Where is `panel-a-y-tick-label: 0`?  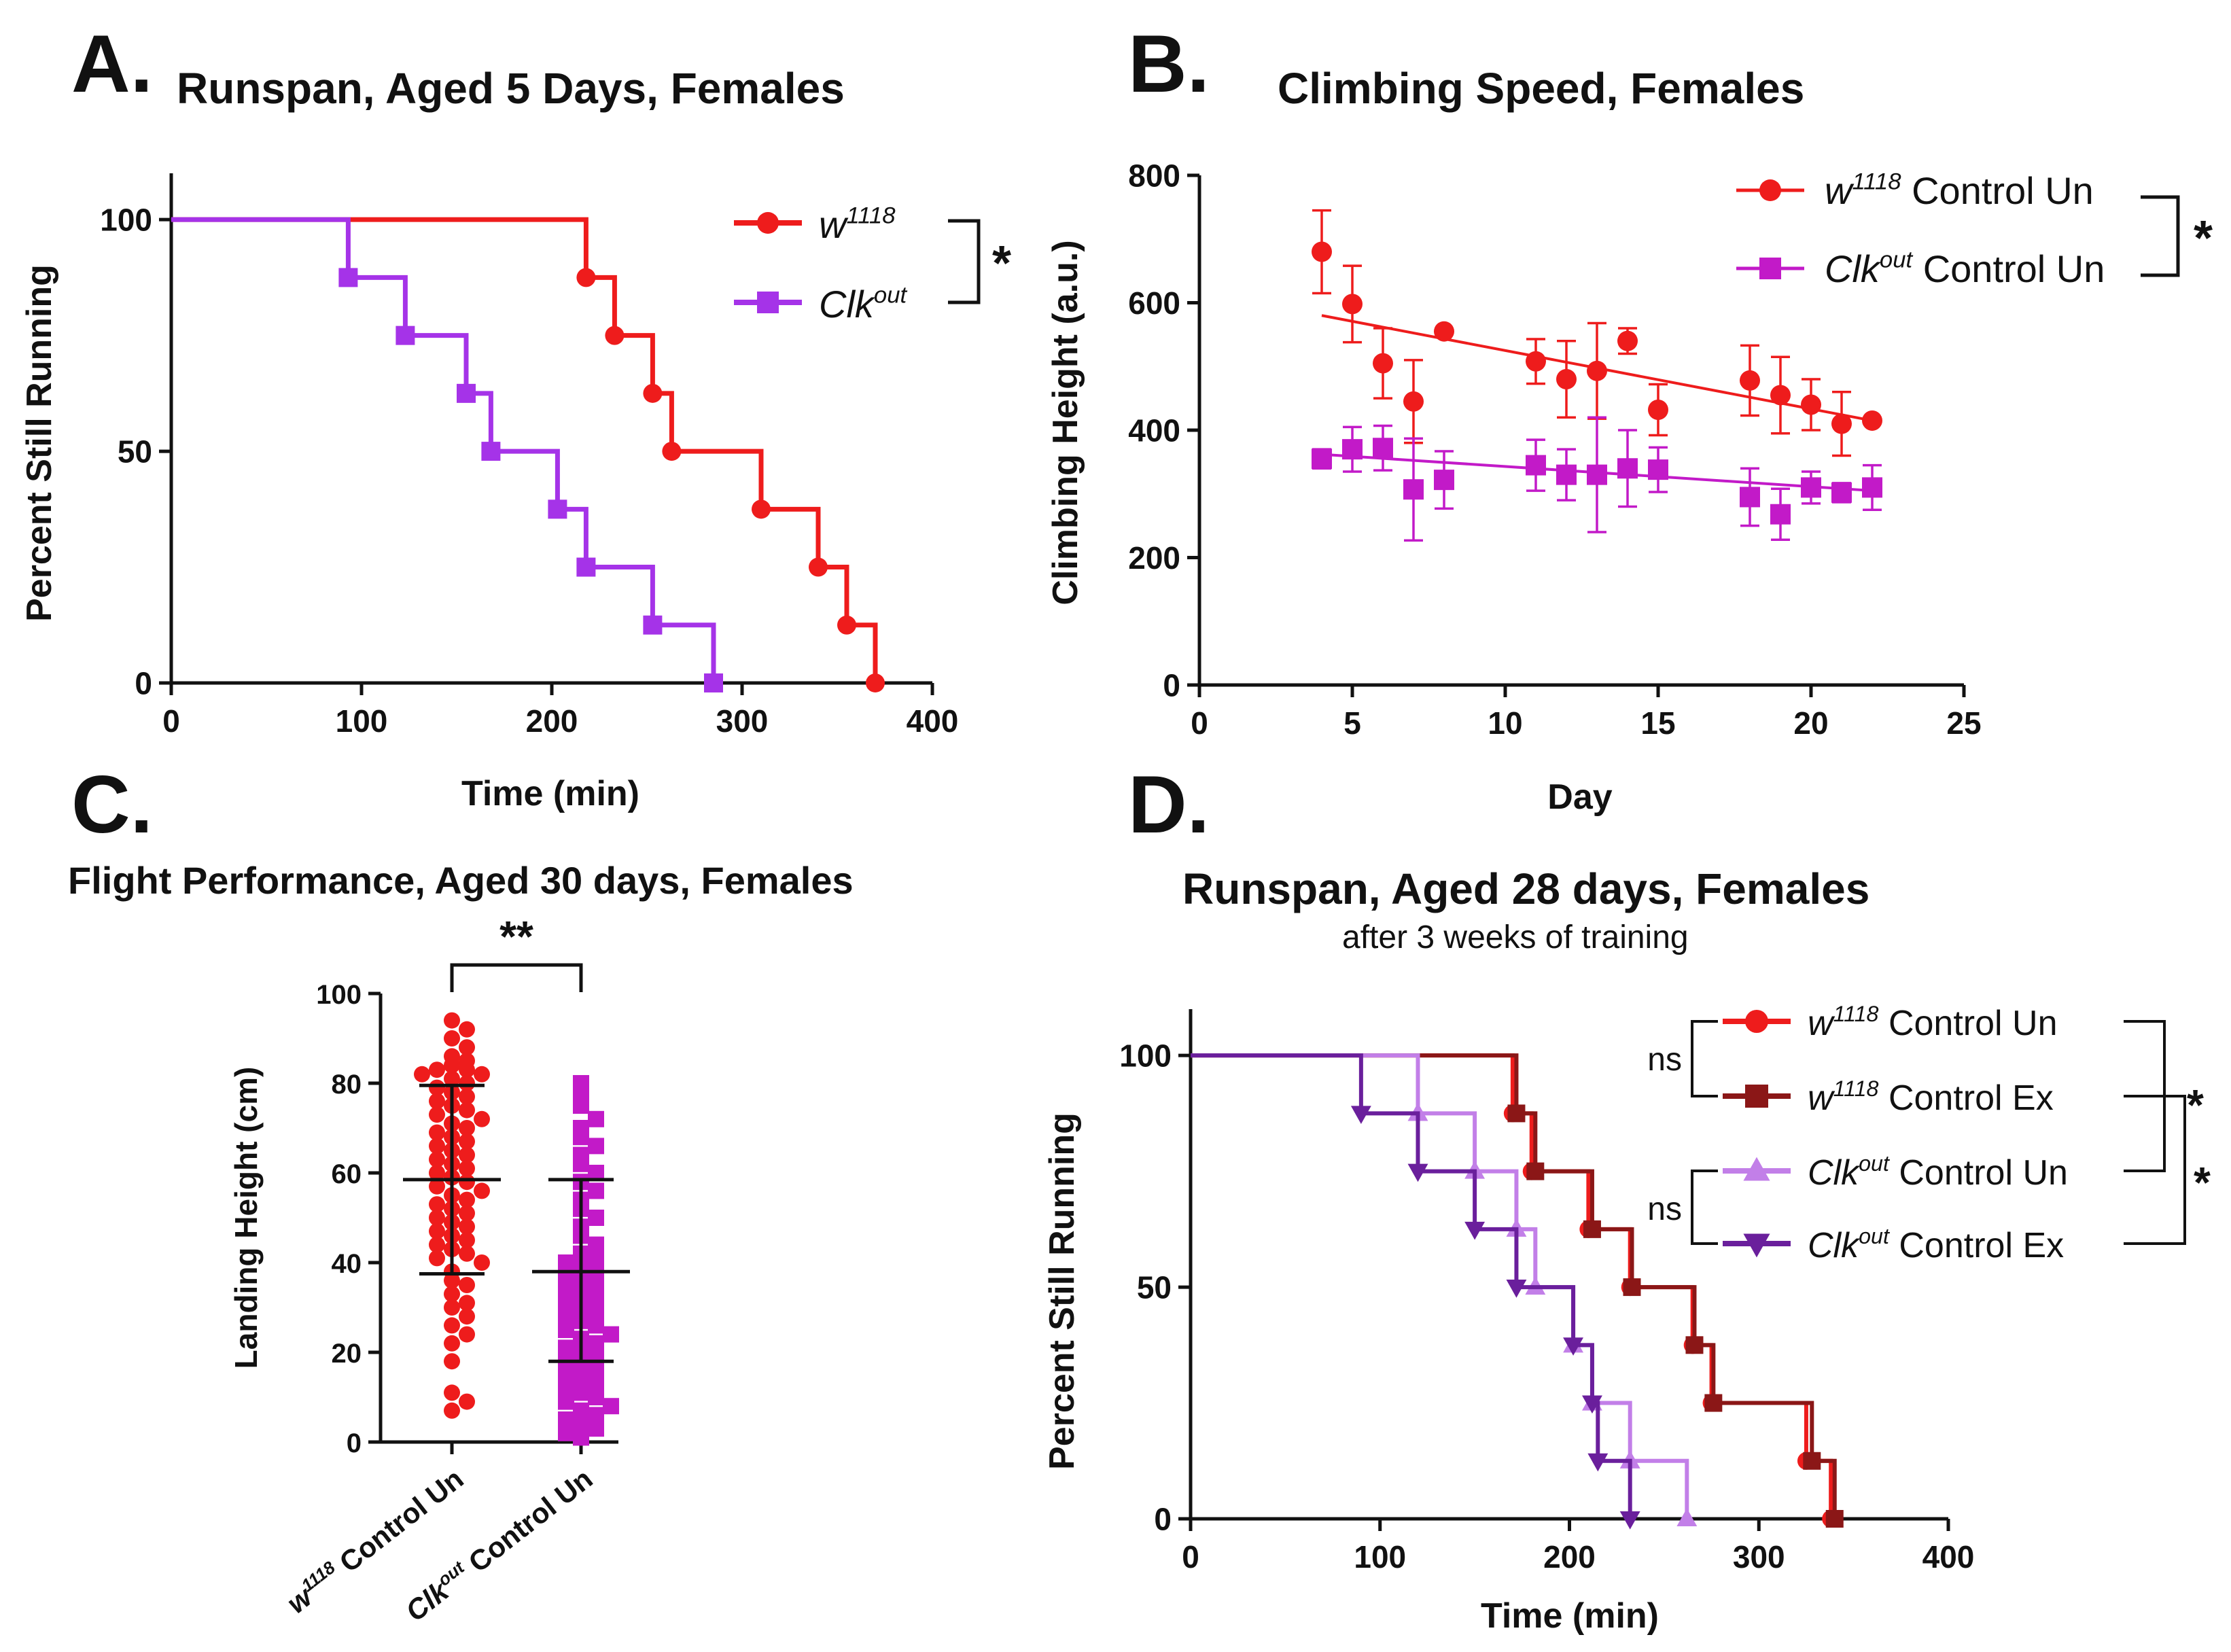 panel-a-y-tick-label: 0 is located at coordinates (143, 683).